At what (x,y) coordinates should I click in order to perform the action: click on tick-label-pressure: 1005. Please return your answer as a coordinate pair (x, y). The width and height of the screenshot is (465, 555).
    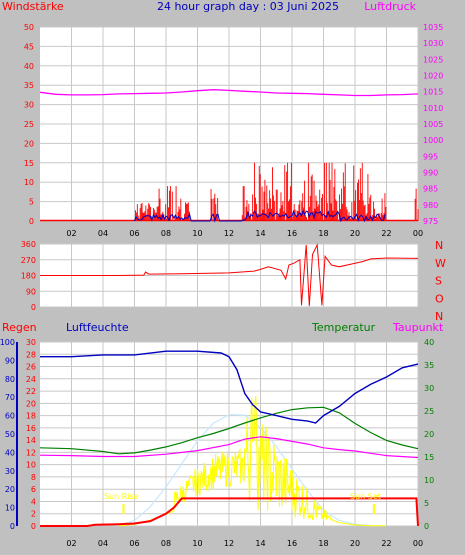
    Looking at the image, I should click on (433, 124).